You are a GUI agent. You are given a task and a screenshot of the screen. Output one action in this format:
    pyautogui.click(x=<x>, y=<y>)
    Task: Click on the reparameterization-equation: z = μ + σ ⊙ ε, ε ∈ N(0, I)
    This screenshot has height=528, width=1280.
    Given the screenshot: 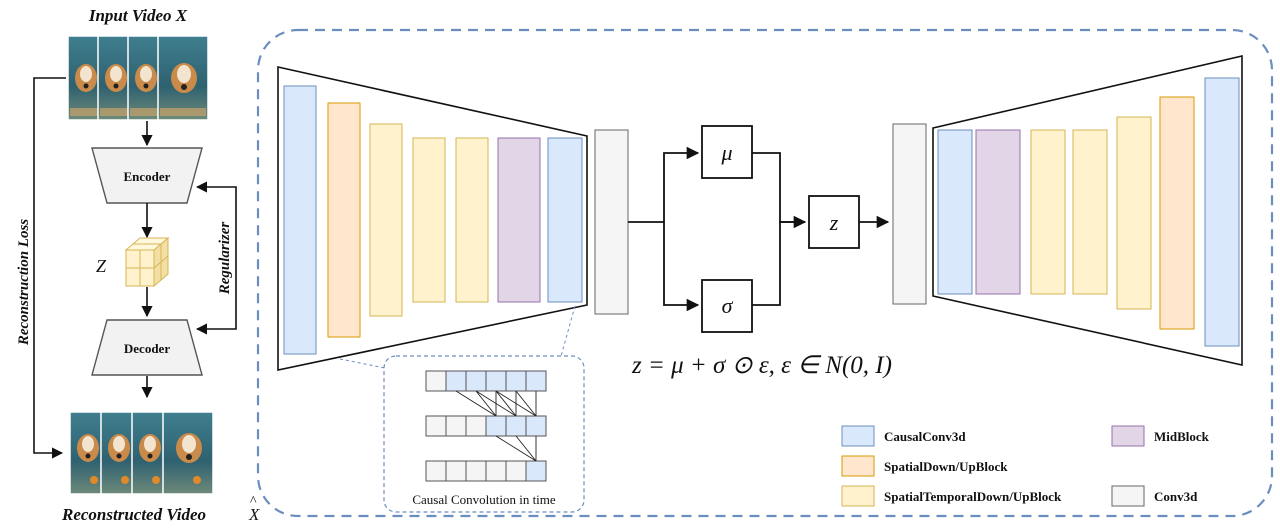 What is the action you would take?
    pyautogui.click(x=761, y=365)
    